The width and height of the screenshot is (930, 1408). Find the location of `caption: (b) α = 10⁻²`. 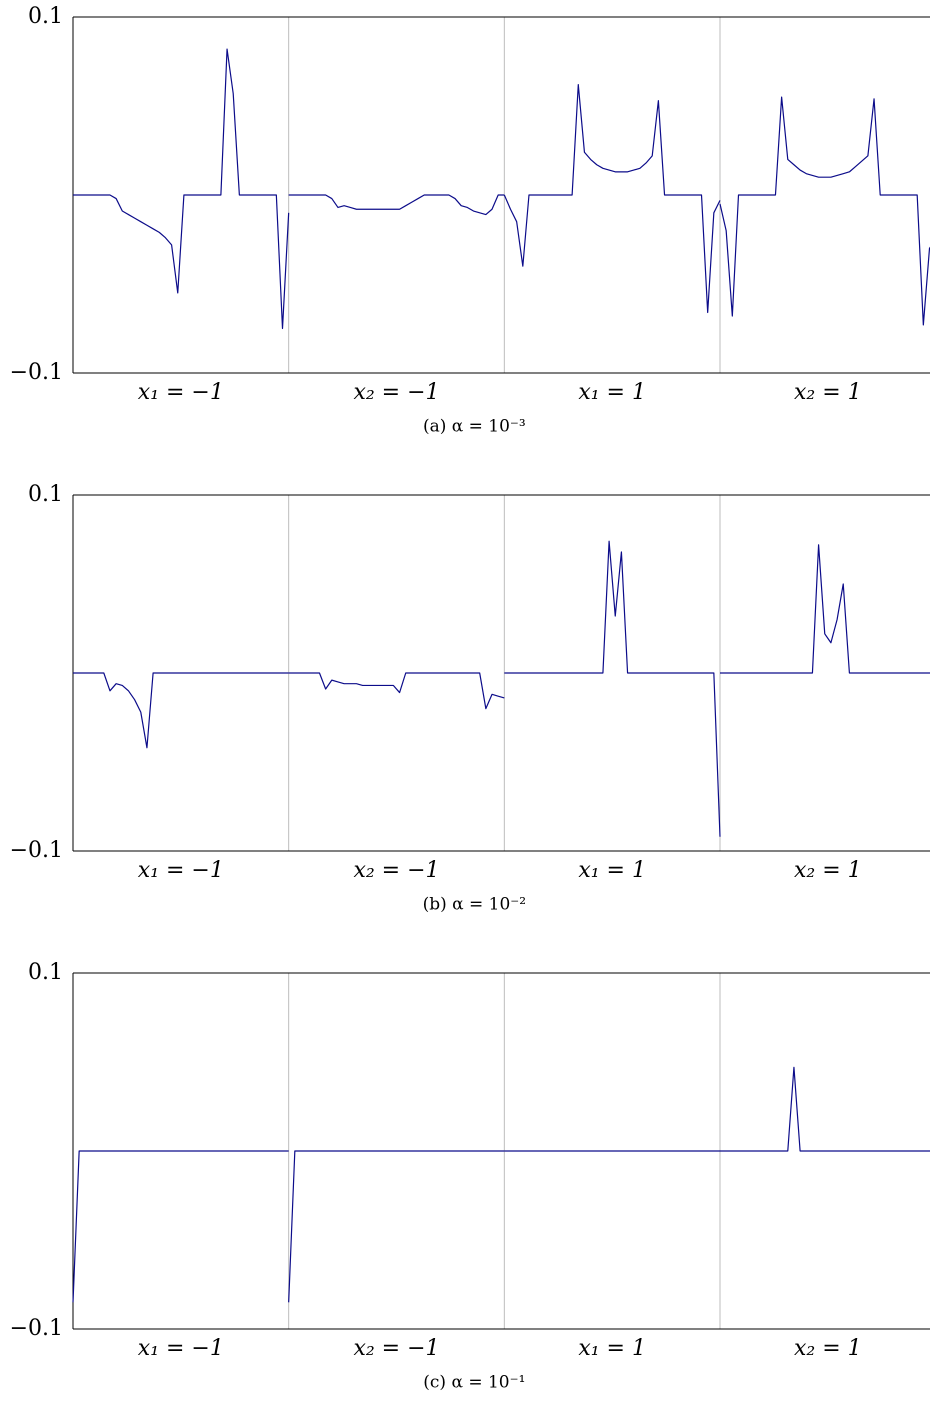

caption: (b) α = 10⁻² is located at coordinates (475, 905).